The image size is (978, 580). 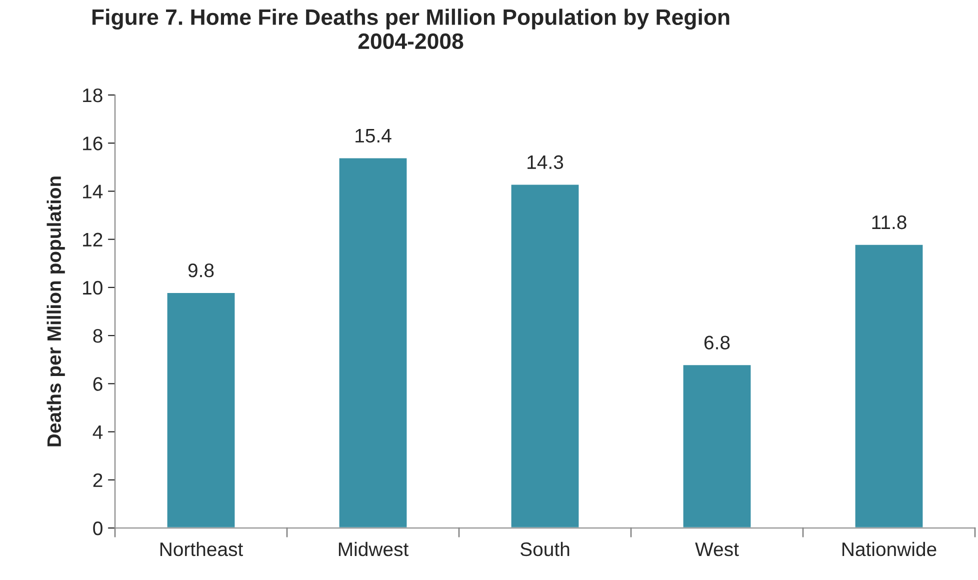 I want to click on y-tick-label: 10, so click(x=92, y=287).